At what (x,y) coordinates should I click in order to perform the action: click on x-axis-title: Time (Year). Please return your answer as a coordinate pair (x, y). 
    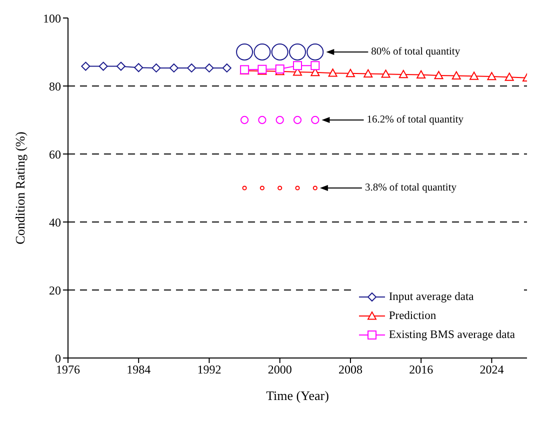
    Looking at the image, I should click on (297, 395).